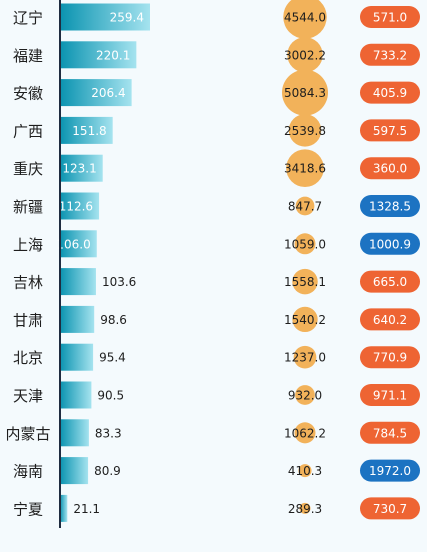  I want to click on bubble-value-label: 1540.2, so click(305, 320).